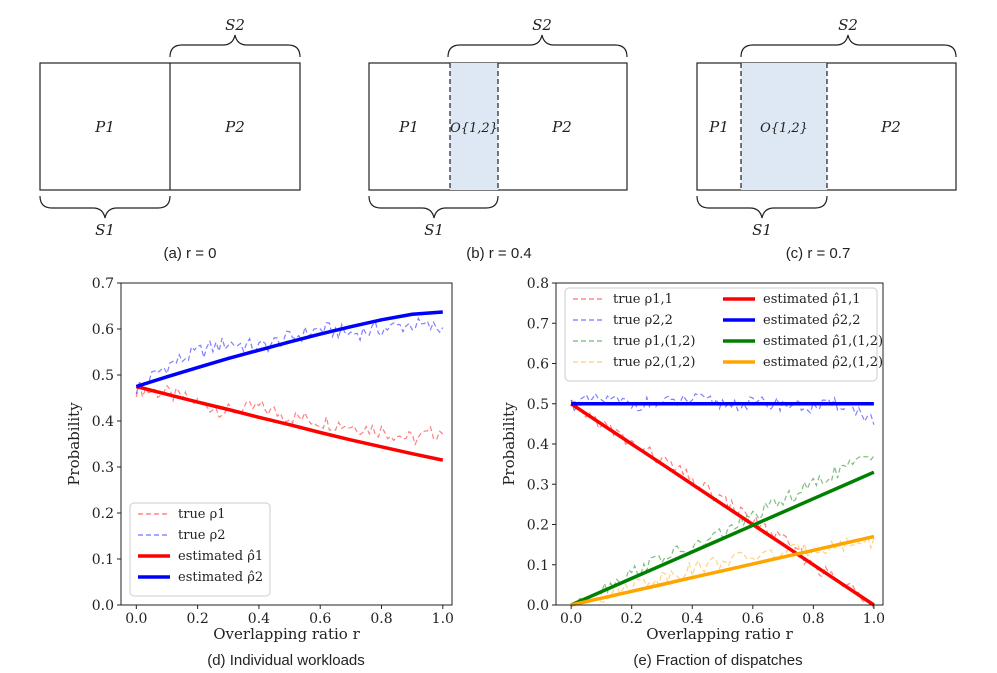  What do you see at coordinates (643, 299) in the screenshot?
I see `legend-entry: true ρ1,1` at bounding box center [643, 299].